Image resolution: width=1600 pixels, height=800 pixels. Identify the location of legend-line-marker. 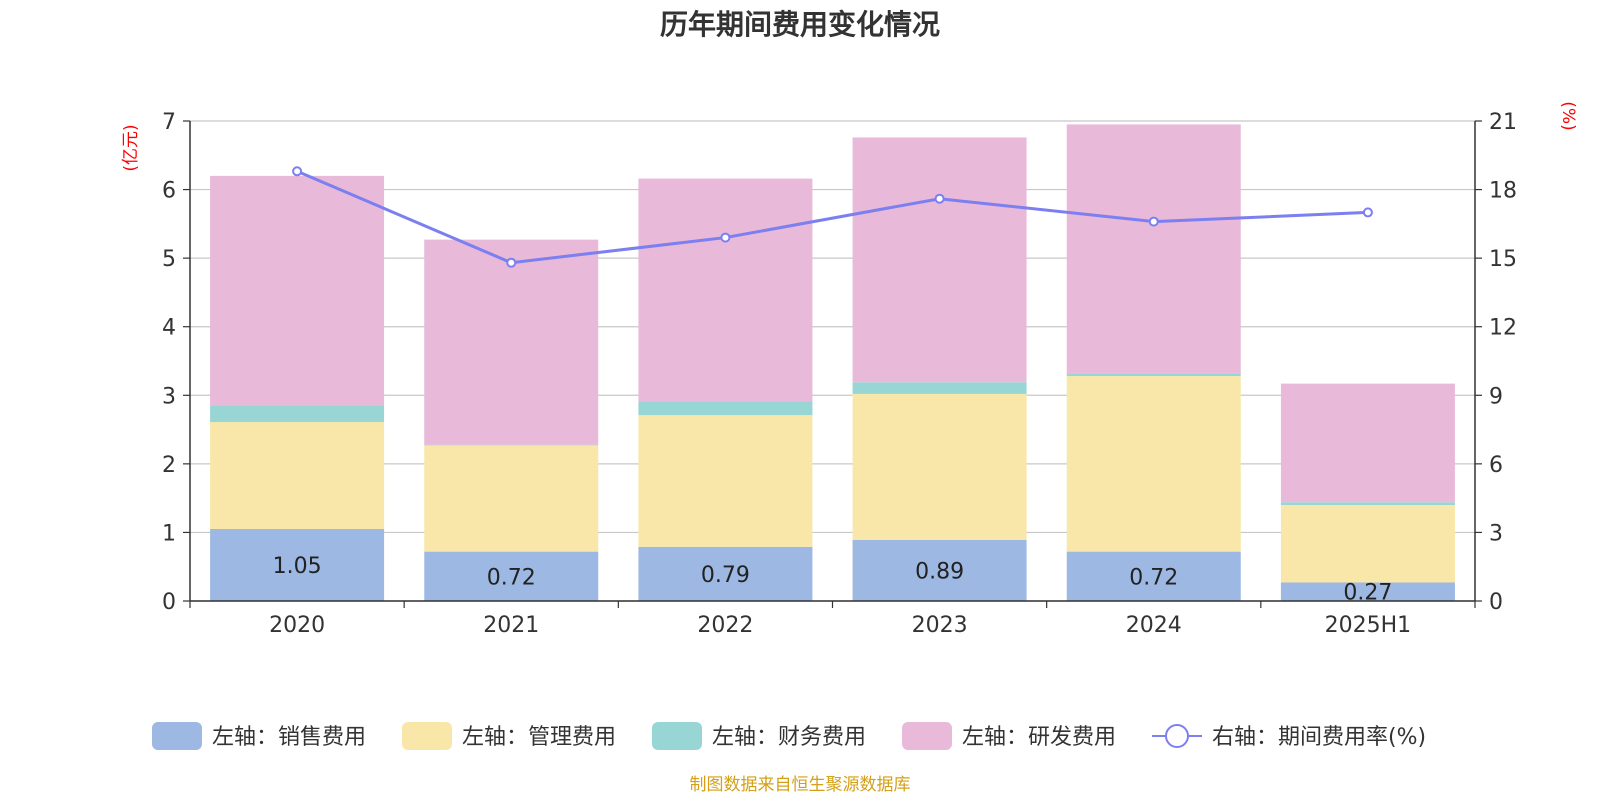
(1177, 736).